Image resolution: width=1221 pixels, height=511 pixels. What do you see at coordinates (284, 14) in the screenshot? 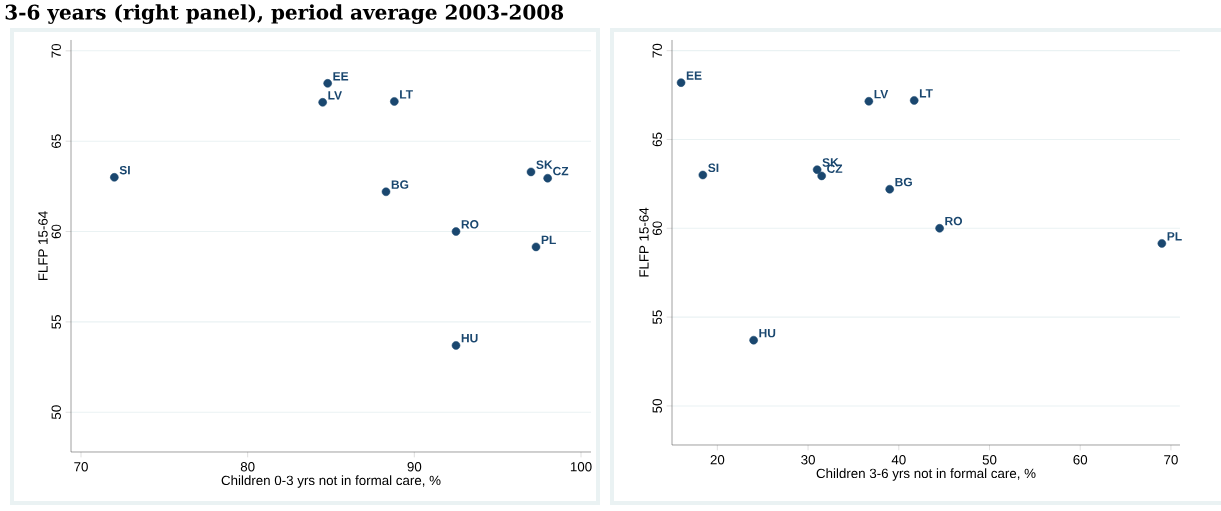
I see `chart-title: 3-6 years (right panel), period average 2003-2008` at bounding box center [284, 14].